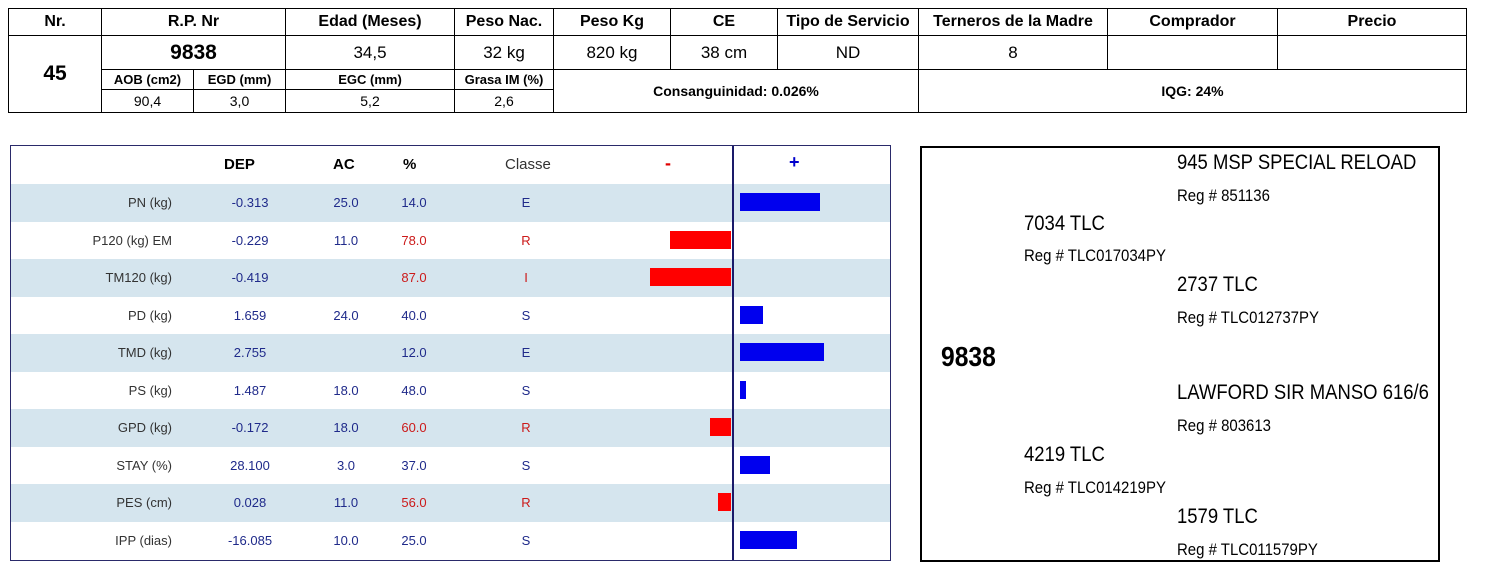 The width and height of the screenshot is (1499, 568). Describe the element at coordinates (1013, 22) in the screenshot. I see `header-terneros: Terneros de la Madre` at that location.